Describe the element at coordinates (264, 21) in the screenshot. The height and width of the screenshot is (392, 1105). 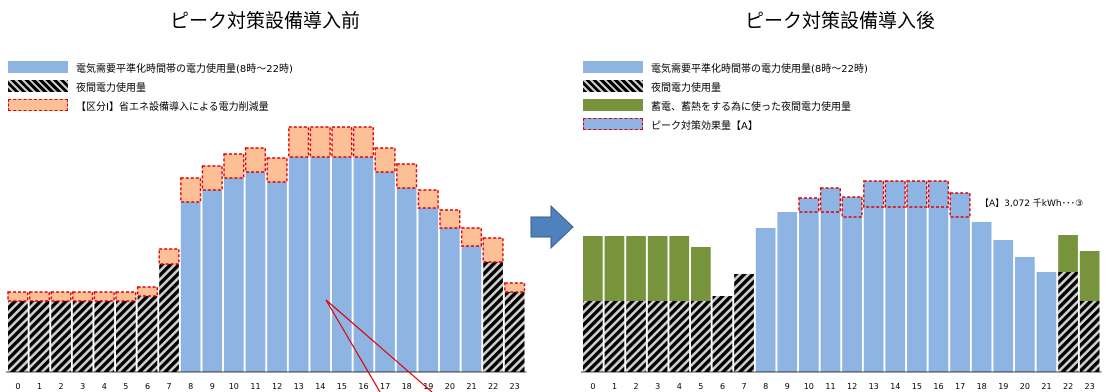
I see `chart-title-before: ピーク対策設備導入前` at that location.